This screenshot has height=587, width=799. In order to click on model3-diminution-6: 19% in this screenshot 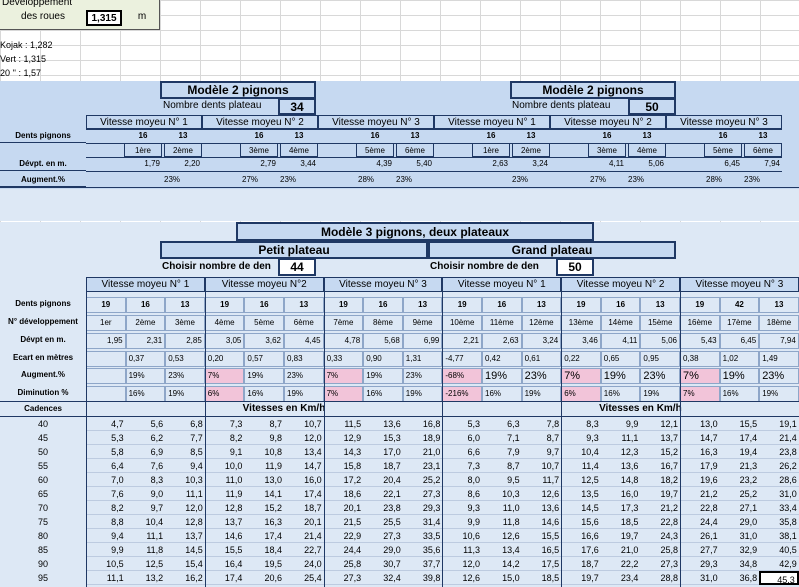, I will do `click(304, 394)`.